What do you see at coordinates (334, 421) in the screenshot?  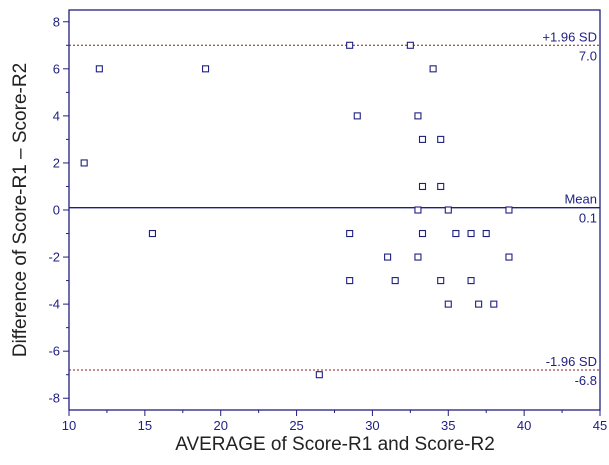 I see `x-axis-ticks: 10 15 20 25 30 35 40 45` at bounding box center [334, 421].